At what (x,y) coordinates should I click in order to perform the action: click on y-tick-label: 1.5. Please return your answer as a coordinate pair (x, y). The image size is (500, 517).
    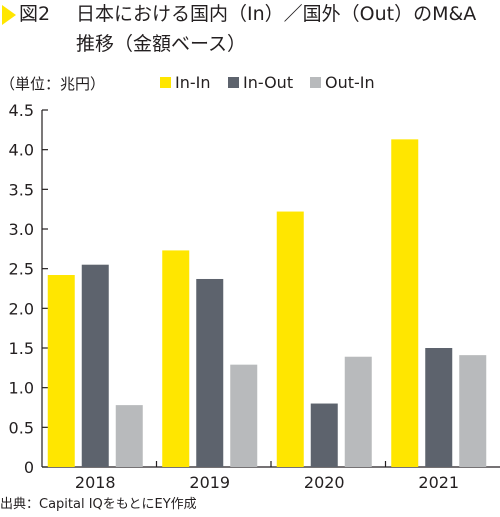
    Looking at the image, I should click on (21, 348).